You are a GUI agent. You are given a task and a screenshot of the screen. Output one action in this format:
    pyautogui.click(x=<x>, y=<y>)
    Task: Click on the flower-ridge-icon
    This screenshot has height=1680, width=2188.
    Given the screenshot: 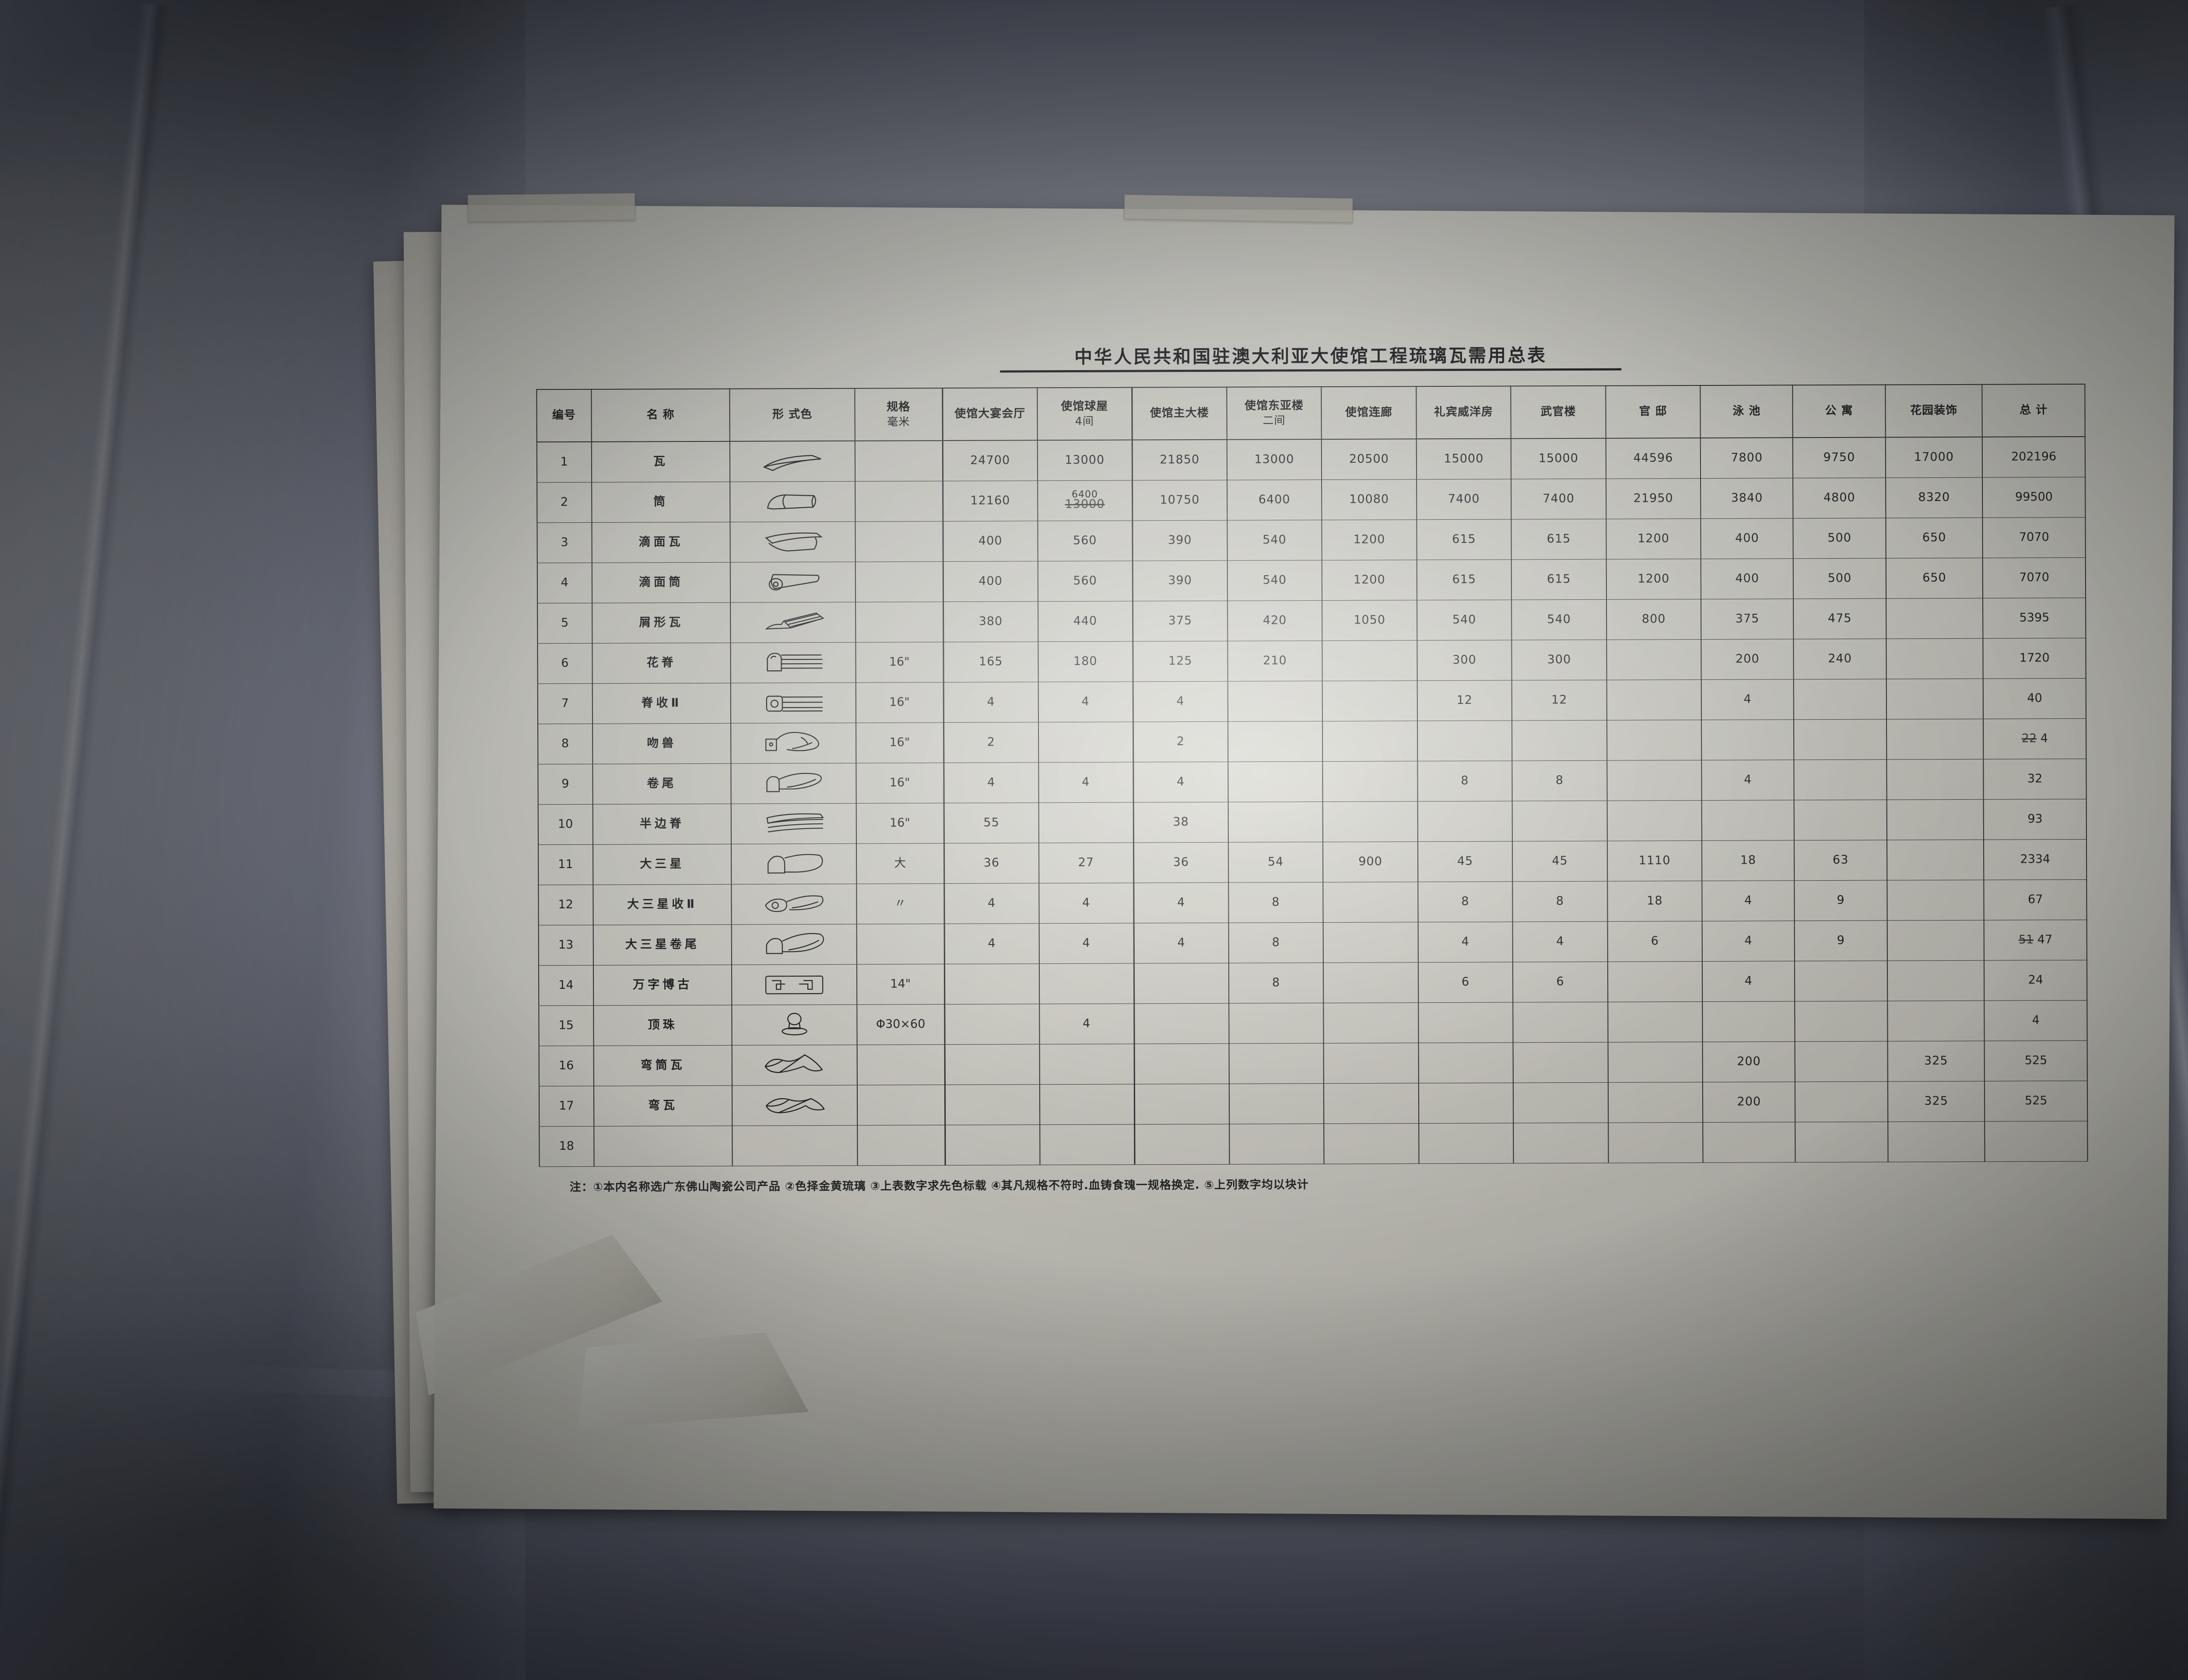 What is the action you would take?
    pyautogui.click(x=793, y=662)
    